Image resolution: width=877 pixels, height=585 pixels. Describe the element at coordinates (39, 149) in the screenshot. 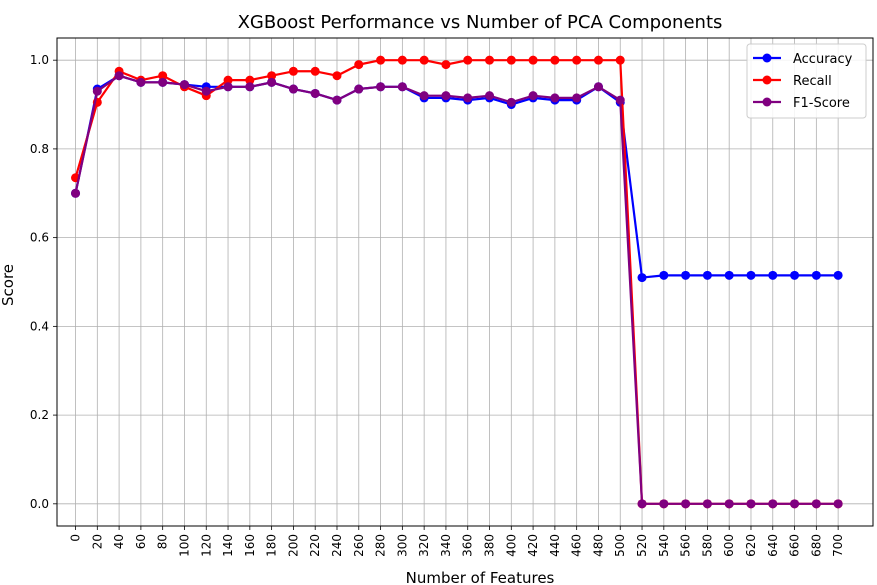

I see `y-tick-label: 0.8` at that location.